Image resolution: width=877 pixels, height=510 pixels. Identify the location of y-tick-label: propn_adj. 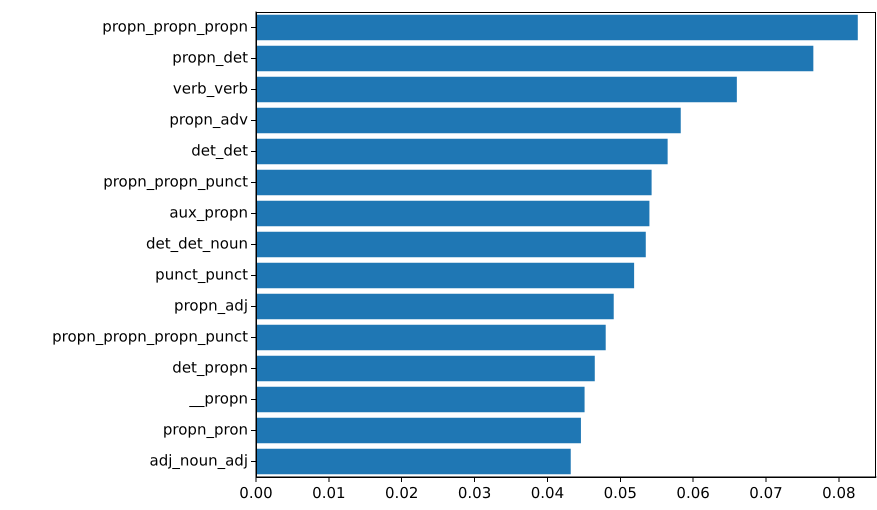
(211, 305).